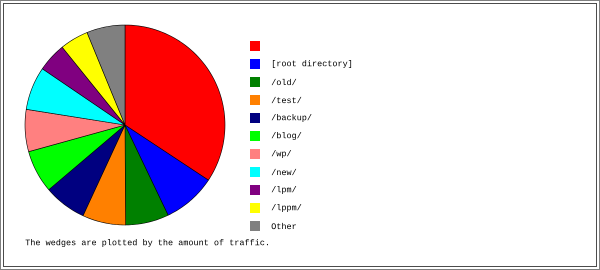 The image size is (600, 270). What do you see at coordinates (287, 100) in the screenshot?
I see `legend-label: /test/` at bounding box center [287, 100].